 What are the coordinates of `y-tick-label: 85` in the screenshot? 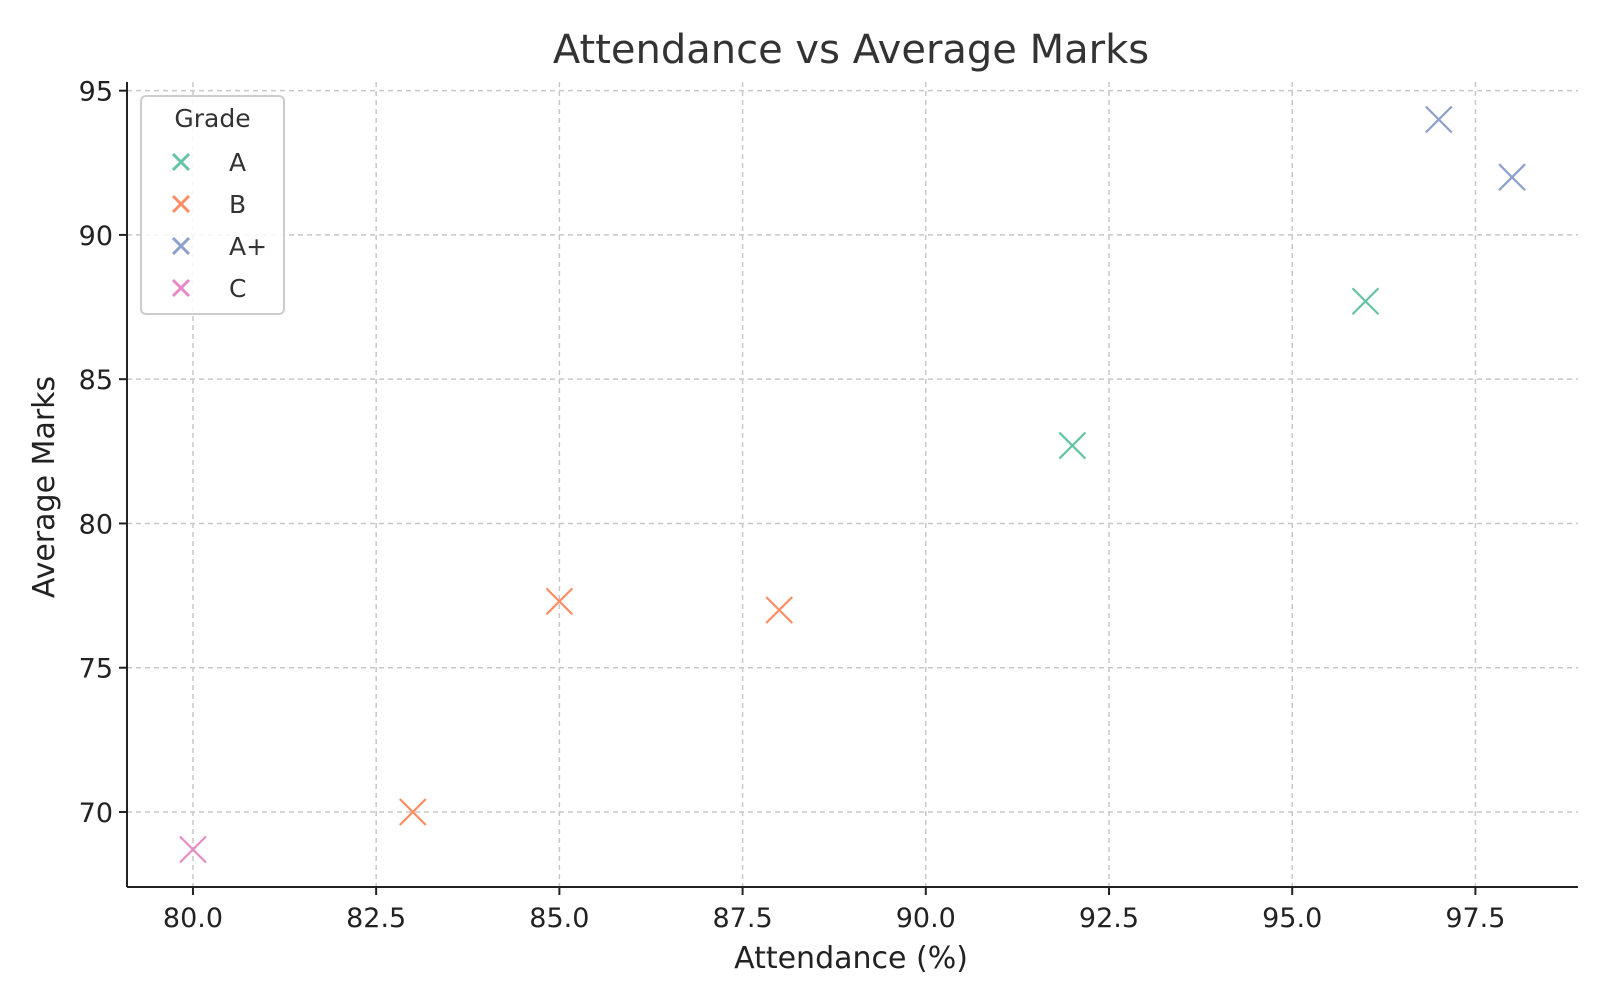 It's located at (96, 380).